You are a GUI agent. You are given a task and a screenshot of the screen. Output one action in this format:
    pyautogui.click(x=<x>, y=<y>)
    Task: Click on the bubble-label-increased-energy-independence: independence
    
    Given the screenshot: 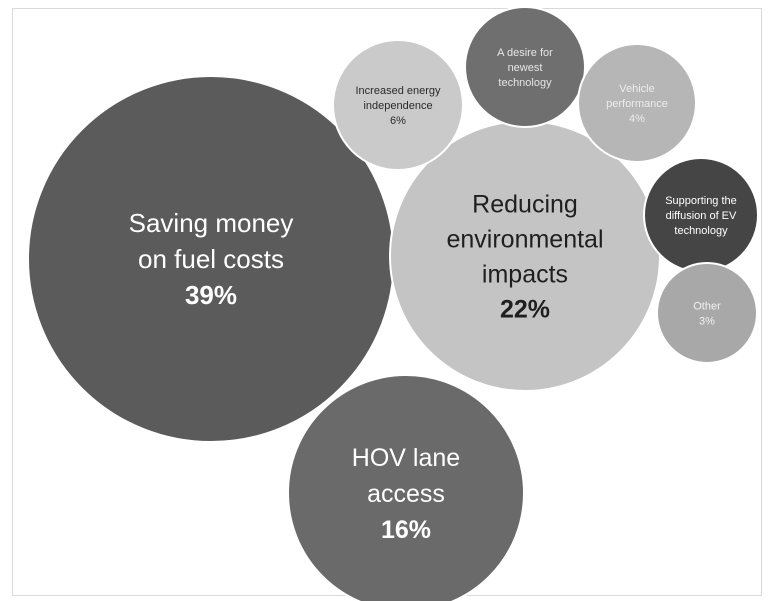 What is the action you would take?
    pyautogui.click(x=397, y=106)
    